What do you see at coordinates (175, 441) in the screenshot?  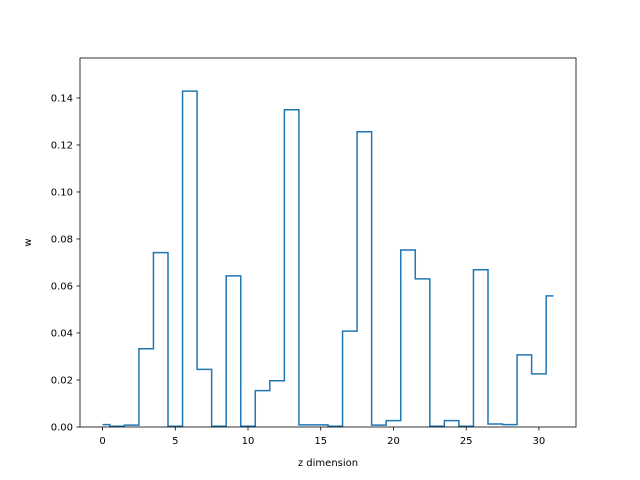 I see `x-tick-label: 5` at bounding box center [175, 441].